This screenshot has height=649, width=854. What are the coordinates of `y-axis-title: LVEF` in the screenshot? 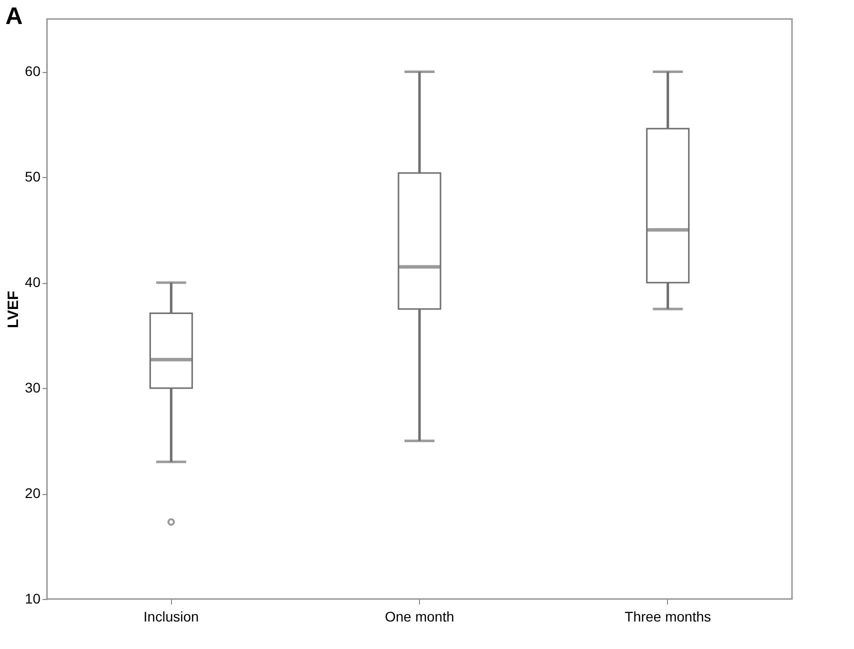 It's located at (13, 309).